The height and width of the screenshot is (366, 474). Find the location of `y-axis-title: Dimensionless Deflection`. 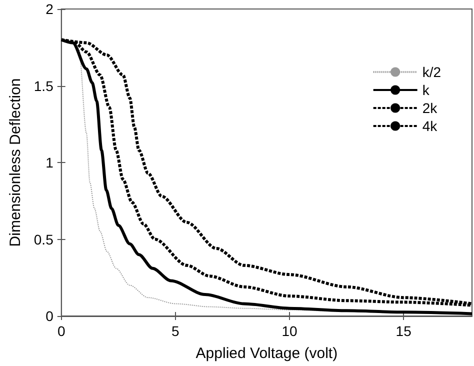

y-axis-title: Dimensionless Deflection is located at coordinates (15, 162).